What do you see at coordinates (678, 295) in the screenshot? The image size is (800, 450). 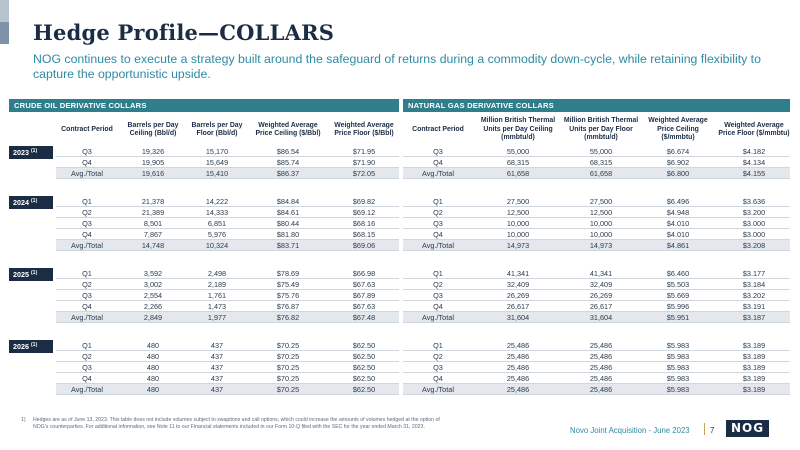 I see `table-cell: $5.669` at bounding box center [678, 295].